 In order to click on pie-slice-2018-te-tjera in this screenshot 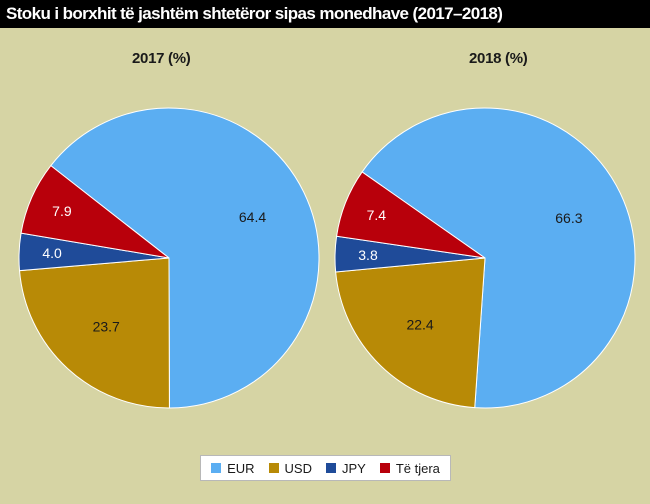, I will do `click(411, 215)`.